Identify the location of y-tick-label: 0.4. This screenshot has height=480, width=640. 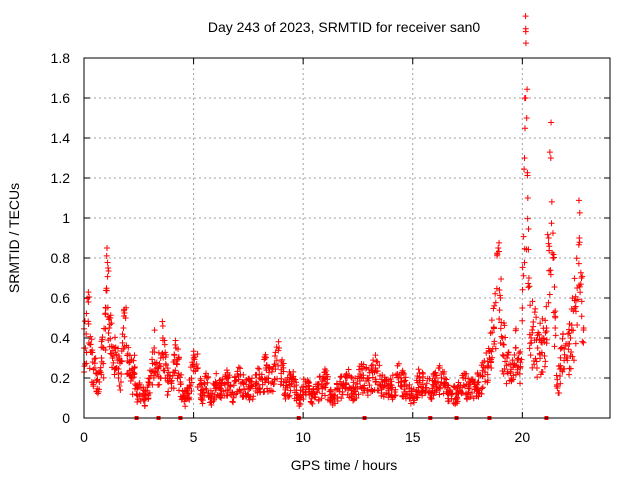
(61, 338).